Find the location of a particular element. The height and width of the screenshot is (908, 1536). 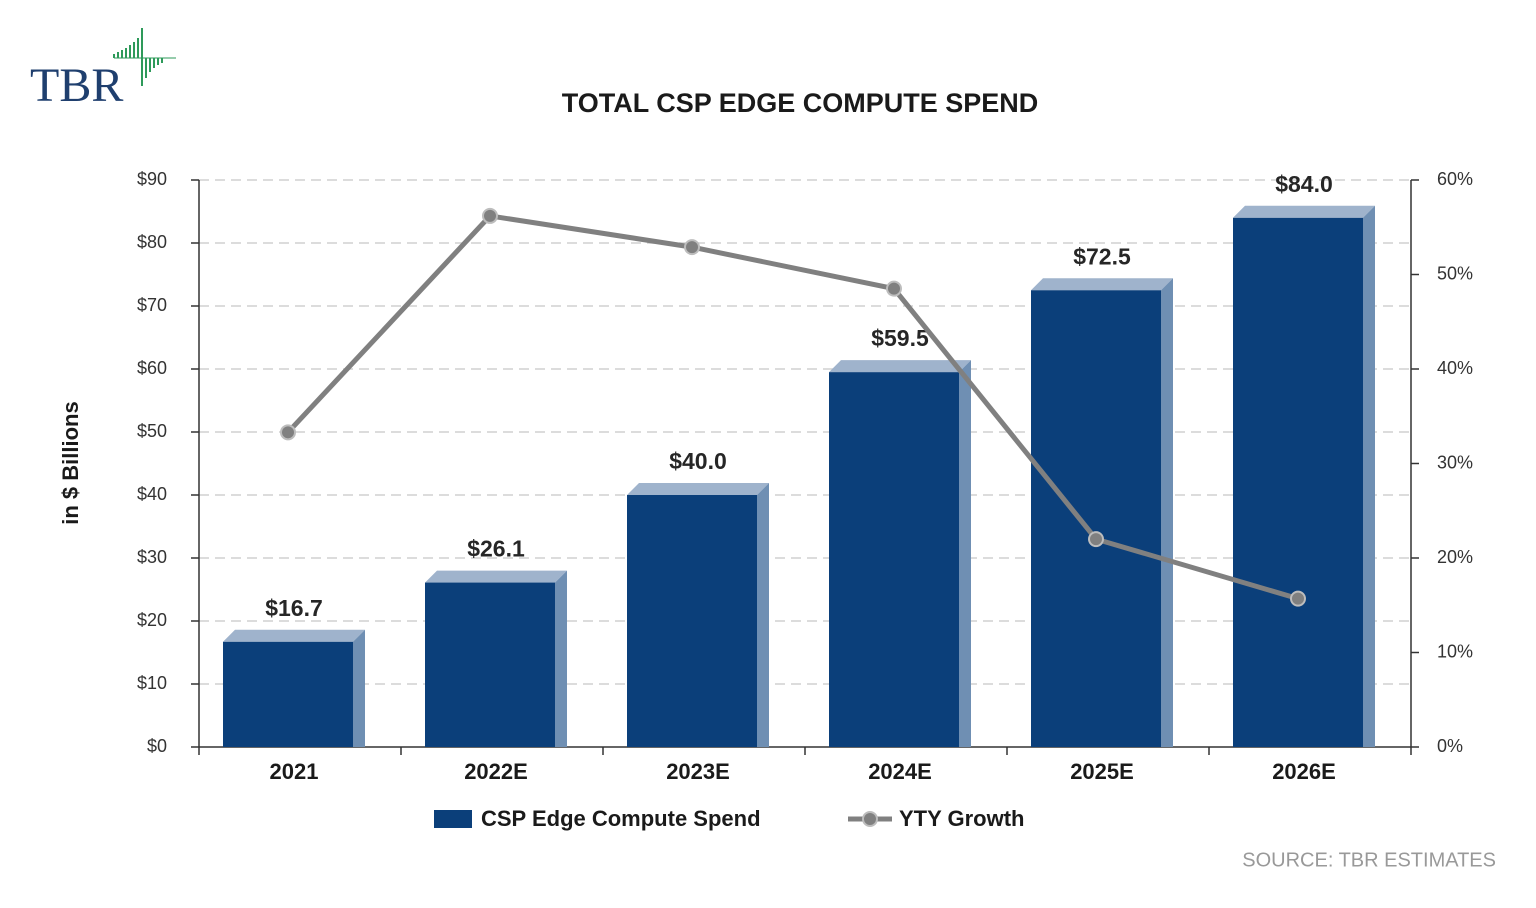

data-label: $40.0 is located at coordinates (698, 461).